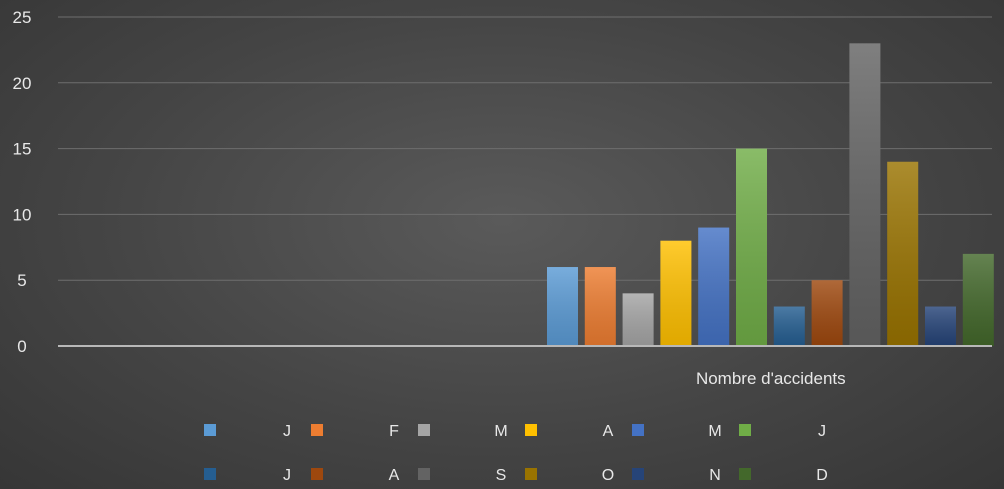  Describe the element at coordinates (771, 378) in the screenshot. I see `category-label: Nombre d'accidents` at that location.